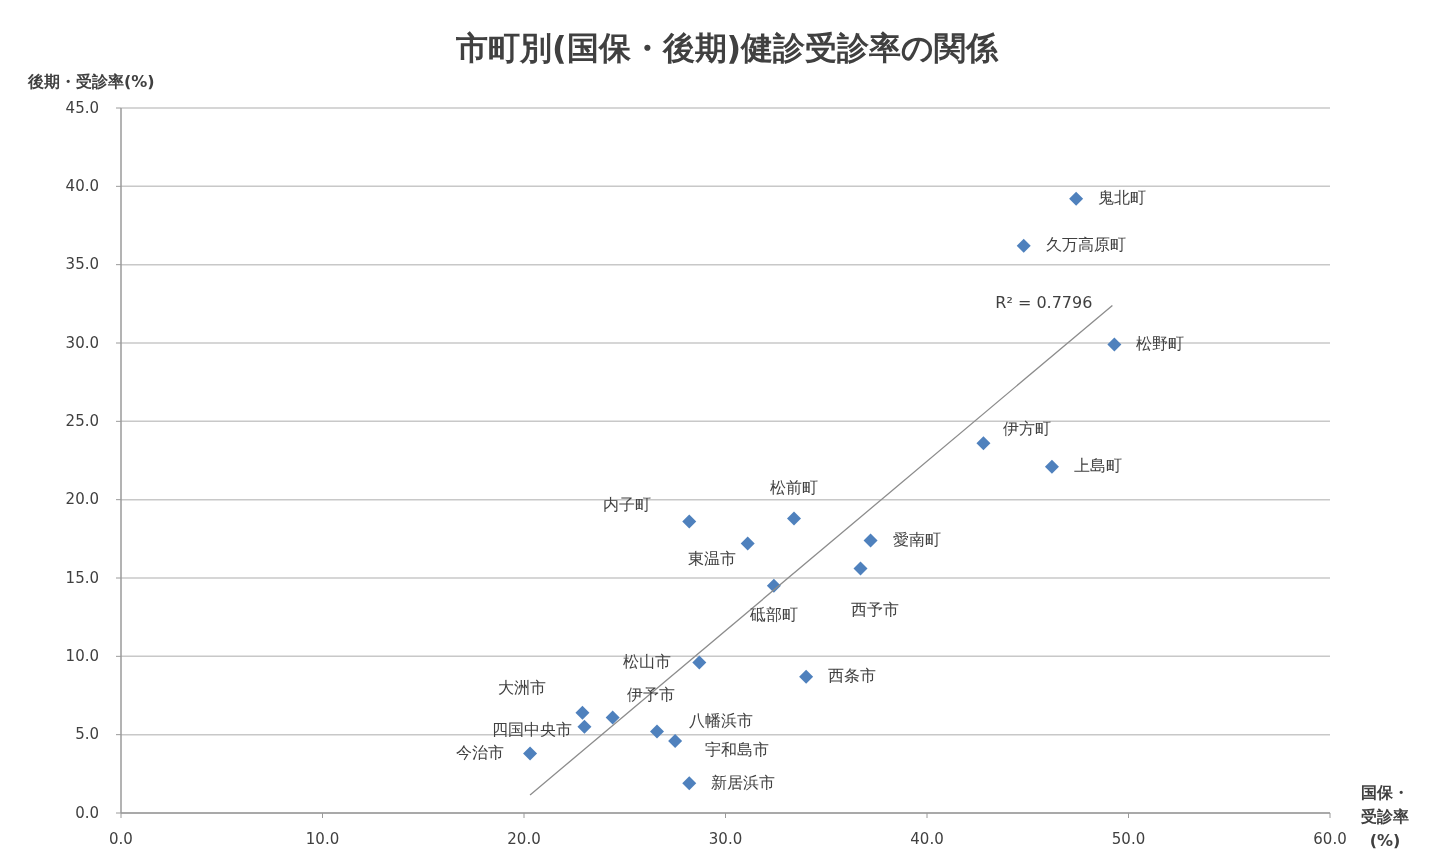  What do you see at coordinates (82, 577) in the screenshot?
I see `y-tick-label: 15.0` at bounding box center [82, 577].